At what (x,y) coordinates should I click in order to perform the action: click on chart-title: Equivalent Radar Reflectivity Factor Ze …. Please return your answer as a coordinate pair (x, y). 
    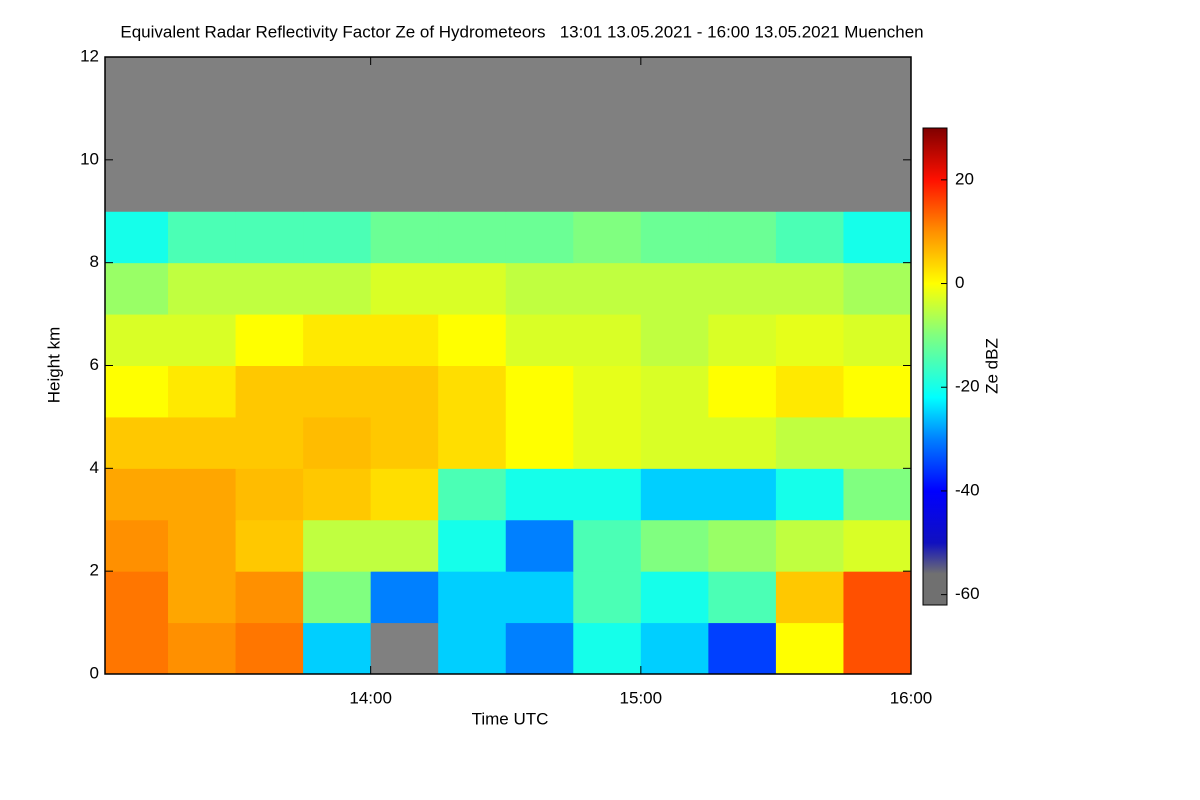
    Looking at the image, I should click on (521, 31).